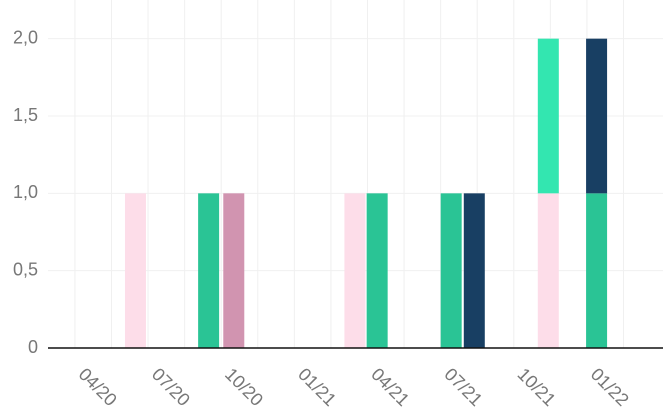 This screenshot has width=663, height=412. Describe the element at coordinates (390, 387) in the screenshot. I see `x-tick-label: 04/21` at that location.